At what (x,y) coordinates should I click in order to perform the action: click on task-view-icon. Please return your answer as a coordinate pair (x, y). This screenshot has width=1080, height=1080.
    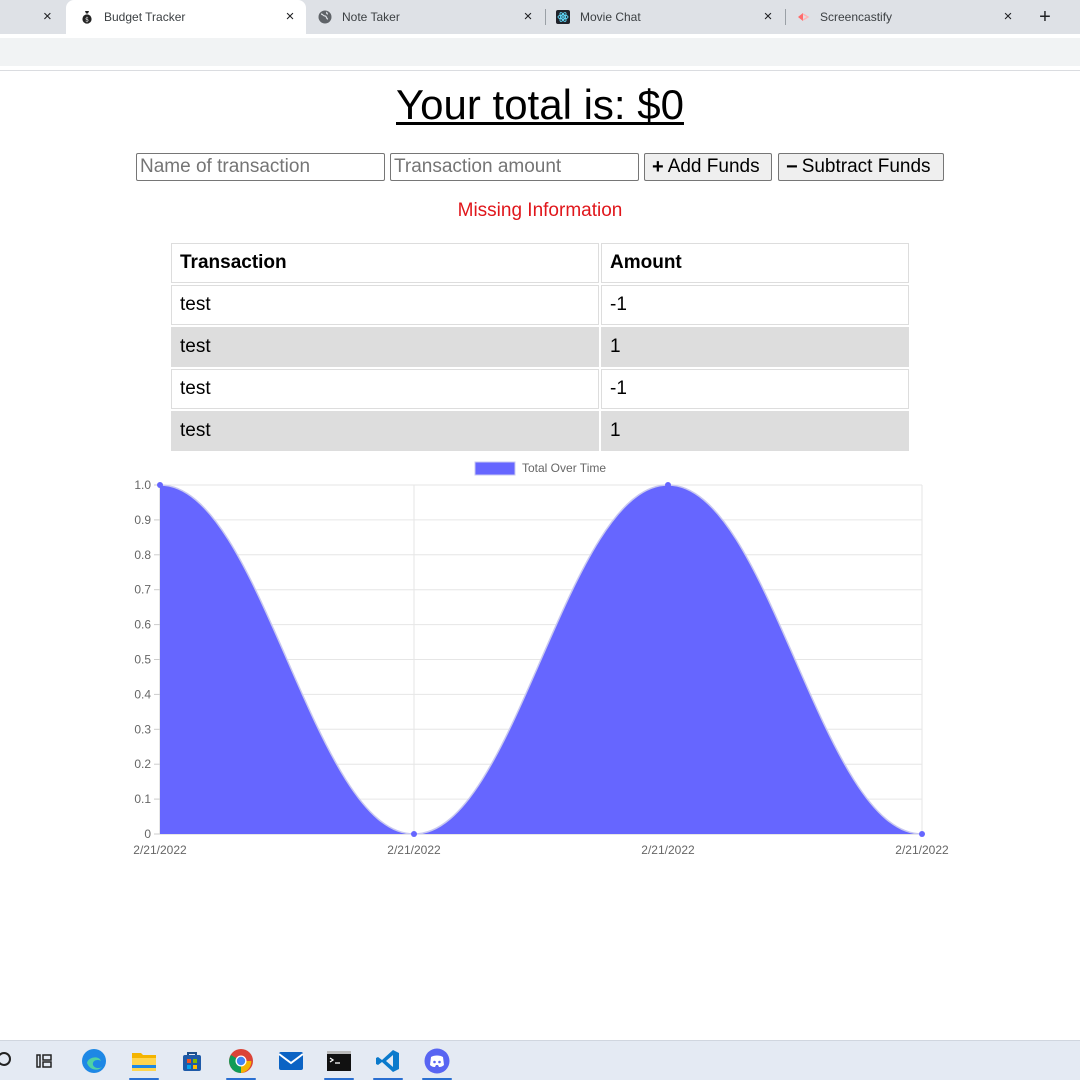
    Looking at the image, I should click on (44, 1061).